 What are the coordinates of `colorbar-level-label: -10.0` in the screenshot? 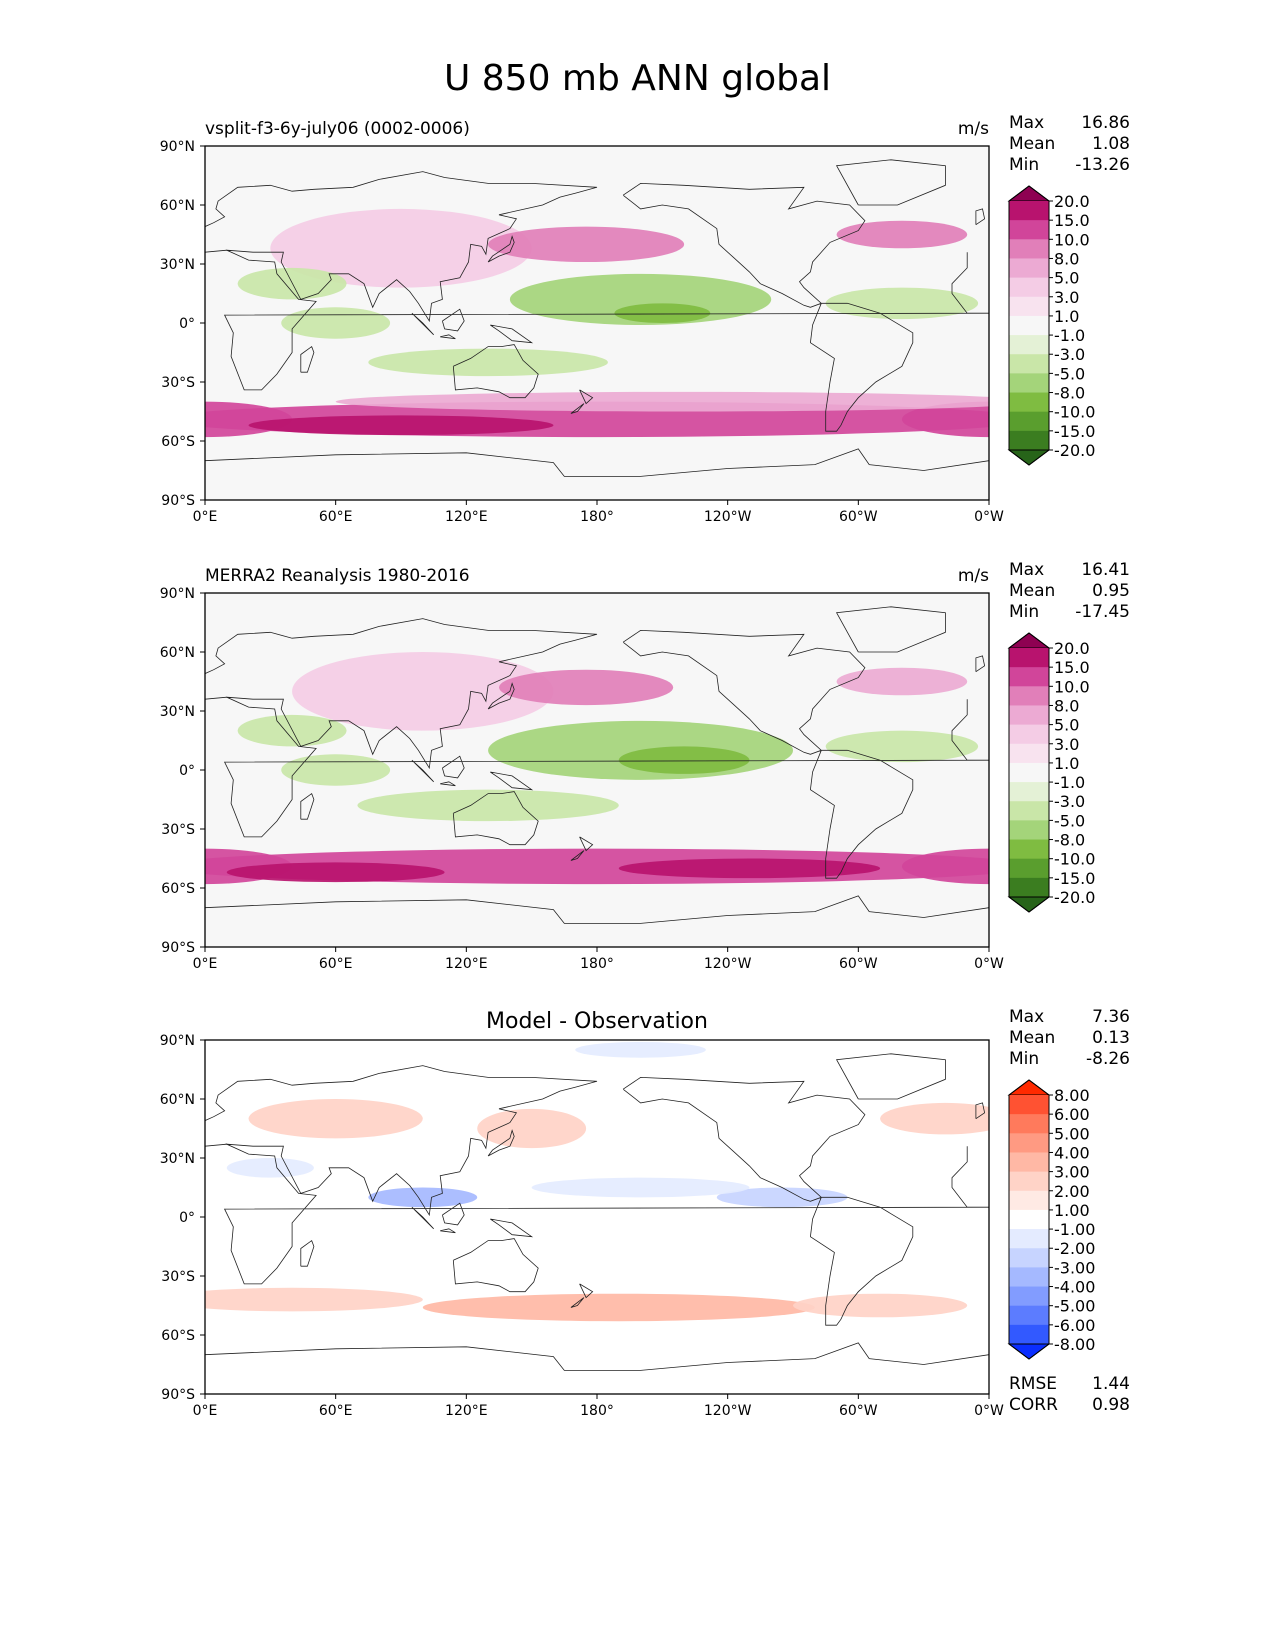 It's located at (1074, 859).